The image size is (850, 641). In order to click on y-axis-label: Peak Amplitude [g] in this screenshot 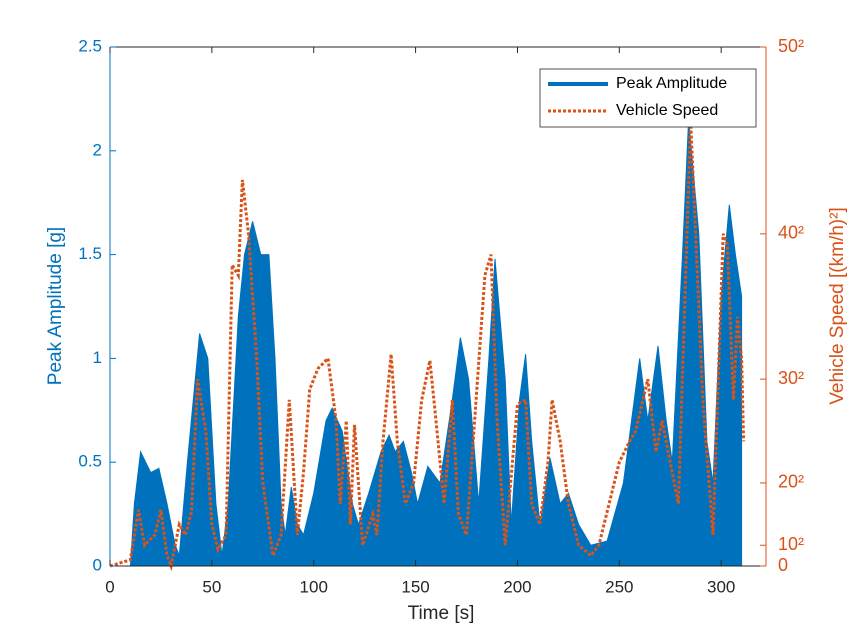, I will do `click(55, 306)`.